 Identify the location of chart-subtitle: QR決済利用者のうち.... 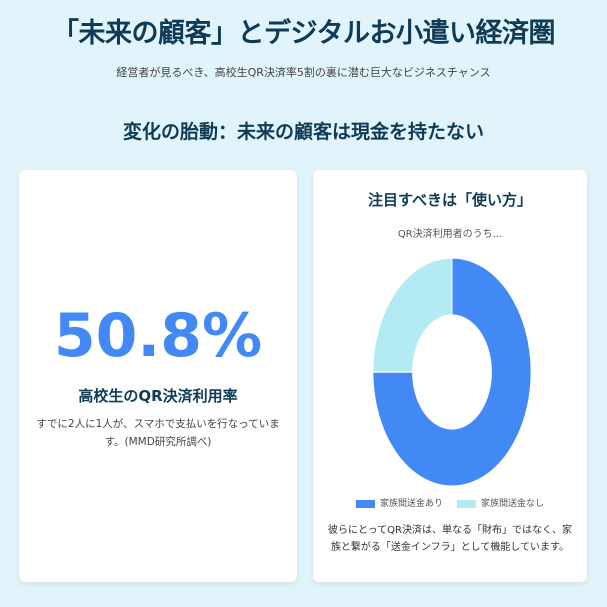
(450, 234).